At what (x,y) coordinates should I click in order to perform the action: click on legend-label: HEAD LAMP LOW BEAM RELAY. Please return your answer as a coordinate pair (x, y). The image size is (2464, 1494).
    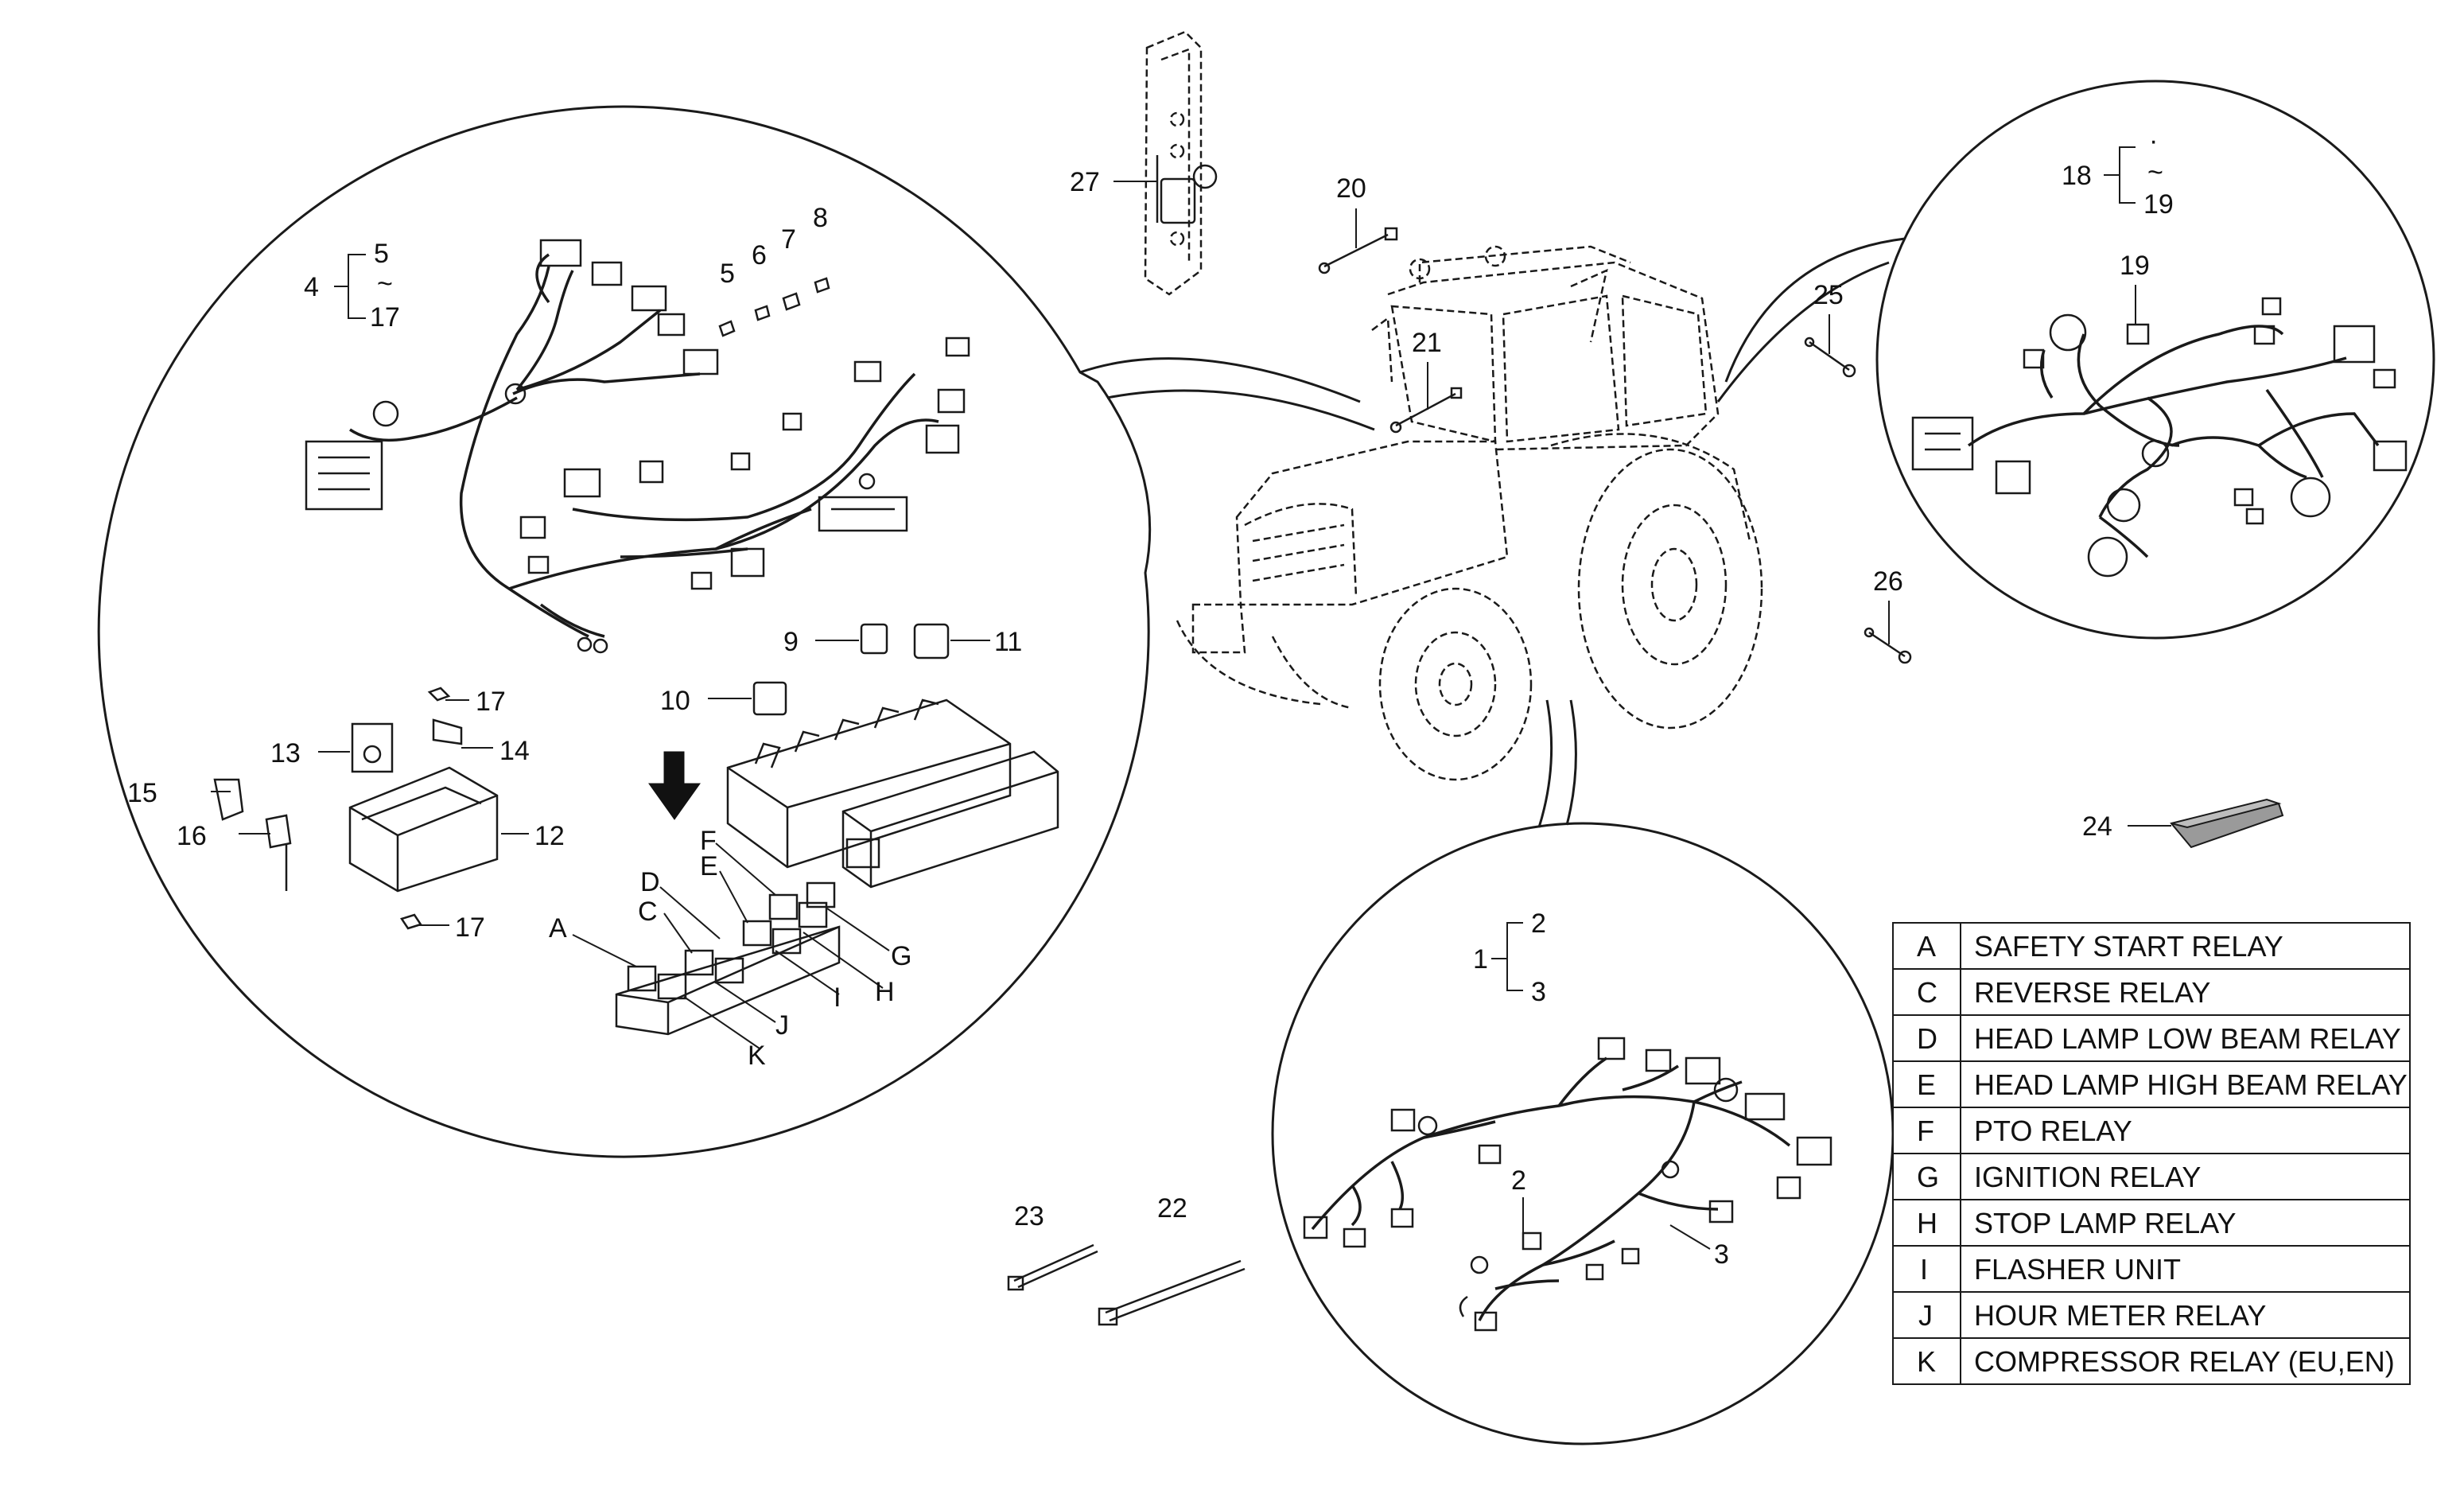
    Looking at the image, I should click on (2187, 1039).